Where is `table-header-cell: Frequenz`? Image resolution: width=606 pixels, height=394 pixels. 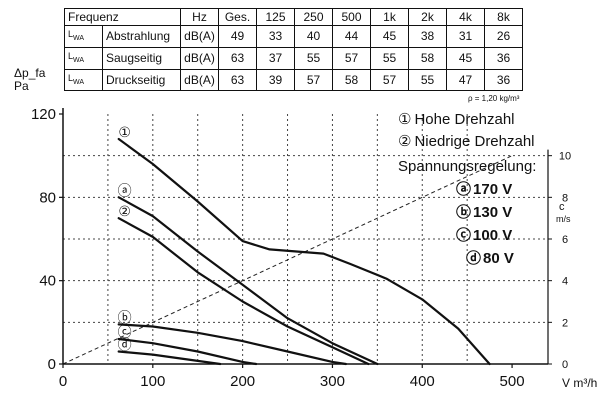 table-header-cell: Frequenz is located at coordinates (122, 17).